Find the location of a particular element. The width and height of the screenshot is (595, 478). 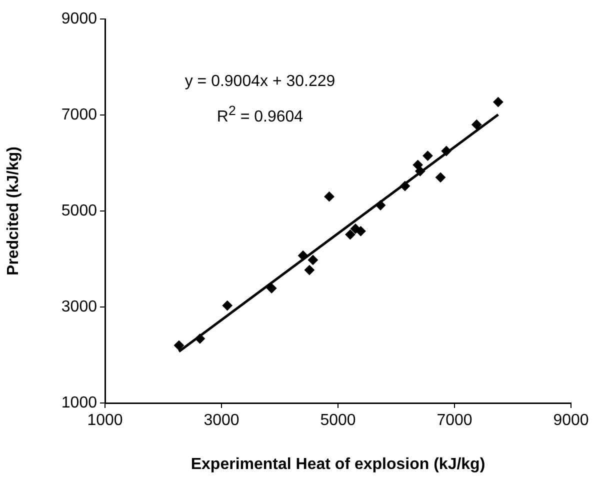

y-tick-label: 5000 is located at coordinates (79, 211).